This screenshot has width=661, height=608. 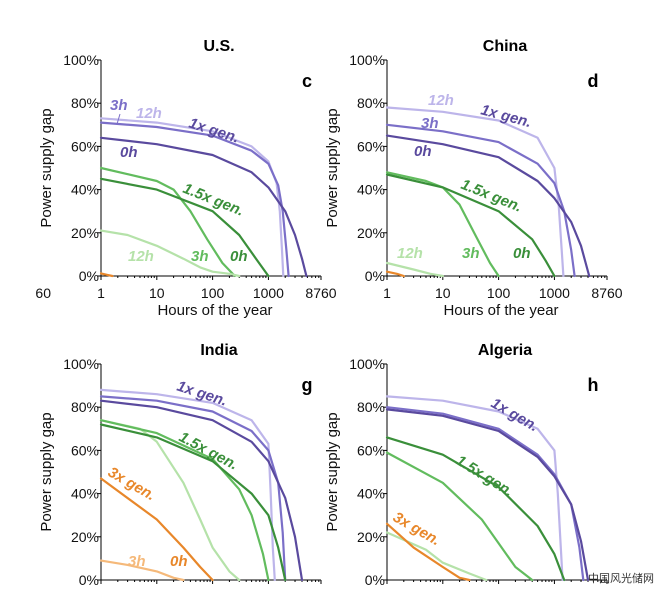 What do you see at coordinates (593, 385) in the screenshot?
I see `panel-label: h` at bounding box center [593, 385].